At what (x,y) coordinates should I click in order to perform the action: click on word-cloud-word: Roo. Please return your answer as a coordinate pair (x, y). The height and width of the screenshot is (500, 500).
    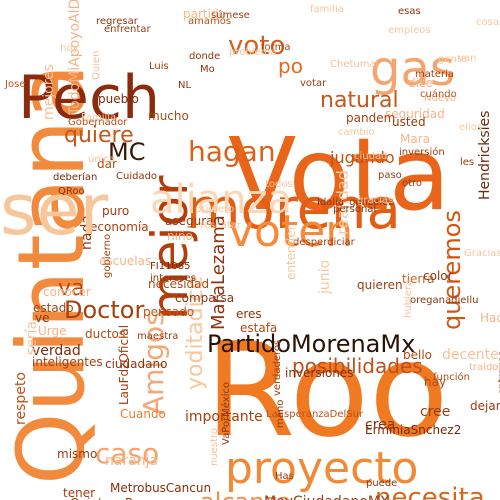
    Looking at the image, I should click on (327, 390).